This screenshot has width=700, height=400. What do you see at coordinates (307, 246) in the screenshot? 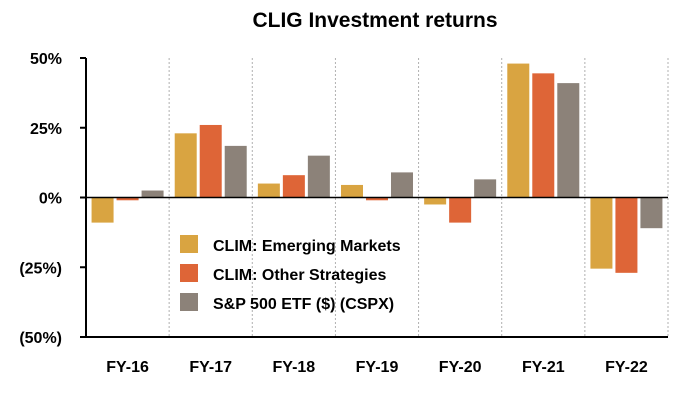
I see `legend-label: CLIM: Emerging Markets` at bounding box center [307, 246].